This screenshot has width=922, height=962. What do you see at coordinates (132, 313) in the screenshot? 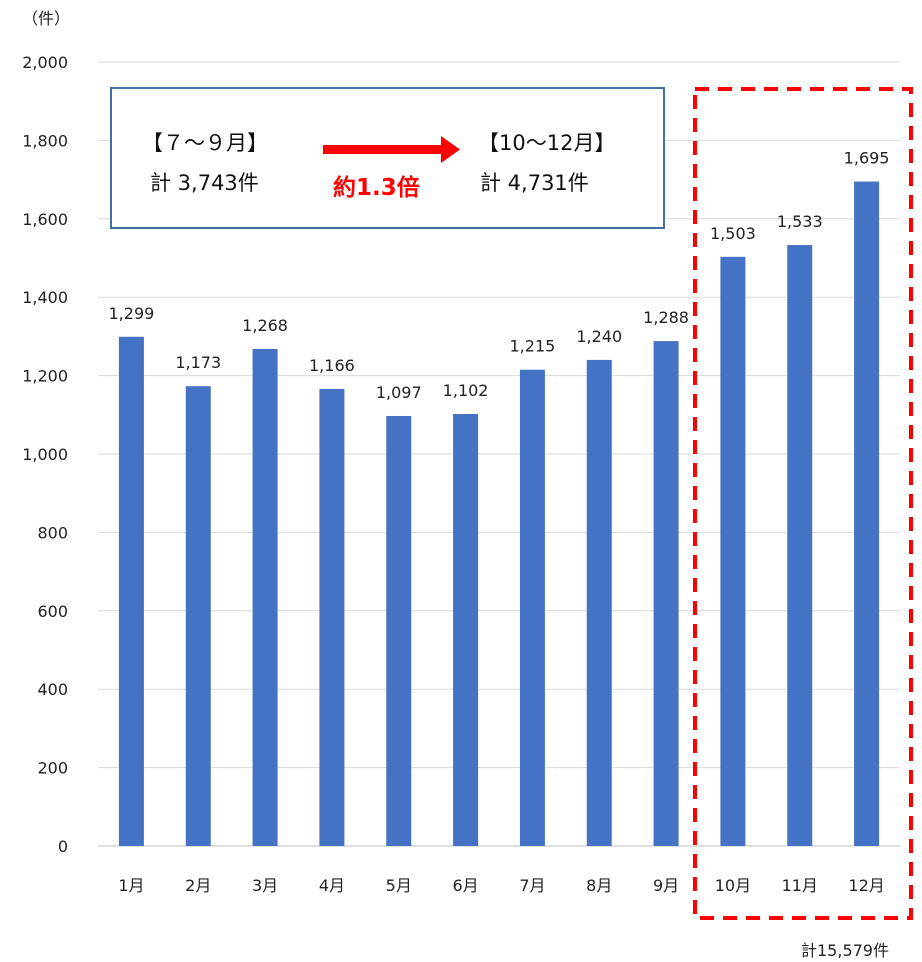
I see `data-label: 1,299` at bounding box center [132, 313].